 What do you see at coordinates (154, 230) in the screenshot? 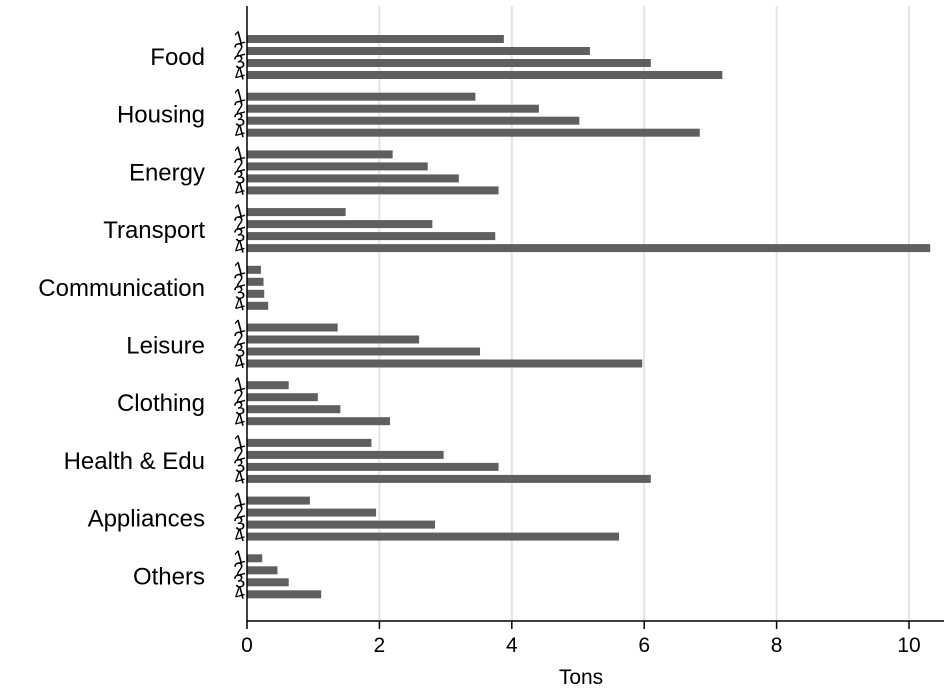
I see `category-label: Transport` at bounding box center [154, 230].